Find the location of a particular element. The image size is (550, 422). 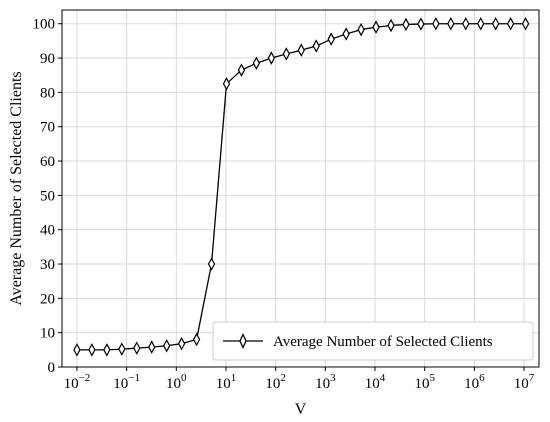

x-tick-label: 10⁰ is located at coordinates (176, 382).